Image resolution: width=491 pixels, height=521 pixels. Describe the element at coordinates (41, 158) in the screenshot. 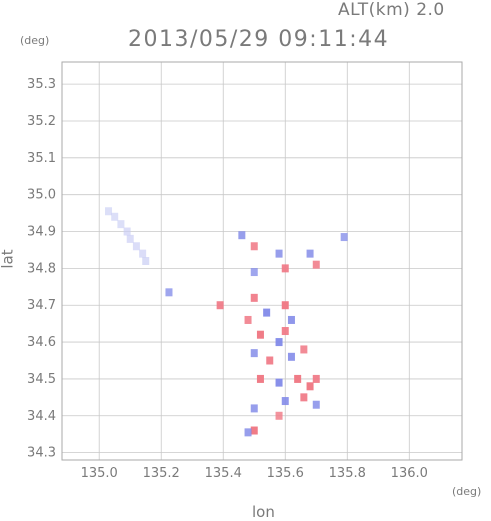

I see `y-tick-label: 35.1` at that location.